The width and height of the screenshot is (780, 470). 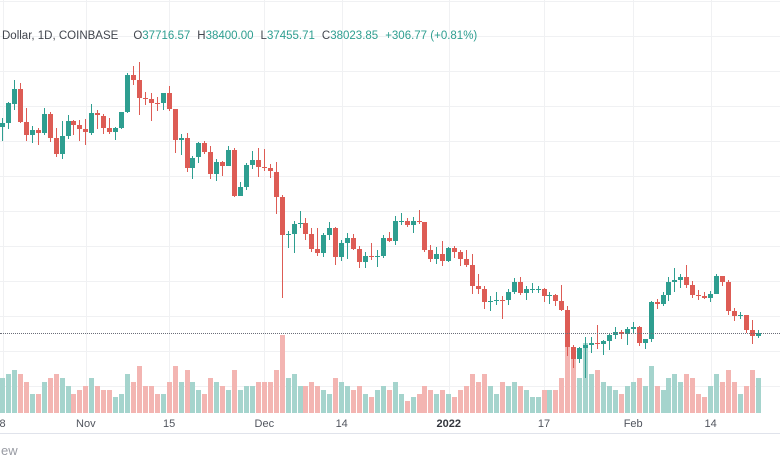 What do you see at coordinates (390, 424) in the screenshot?
I see `time-axis: 8 Nov 15 Dec 14 2022 17 Feb 14` at bounding box center [390, 424].